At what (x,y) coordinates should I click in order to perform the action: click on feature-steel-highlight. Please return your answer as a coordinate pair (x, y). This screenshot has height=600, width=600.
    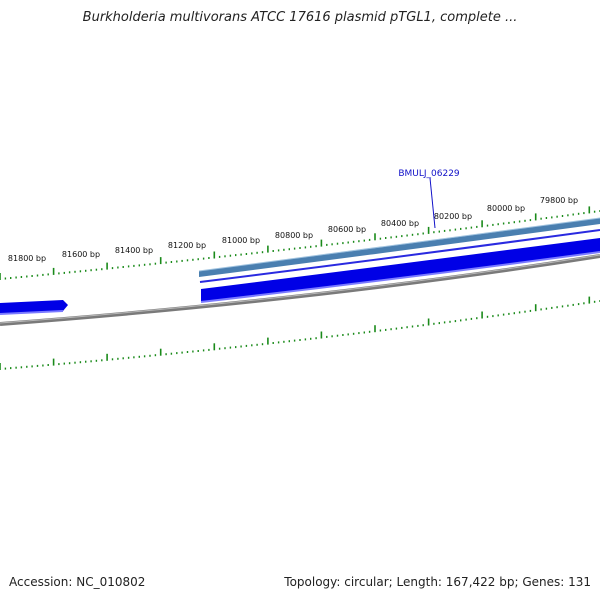
    Looking at the image, I should click on (399, 244).